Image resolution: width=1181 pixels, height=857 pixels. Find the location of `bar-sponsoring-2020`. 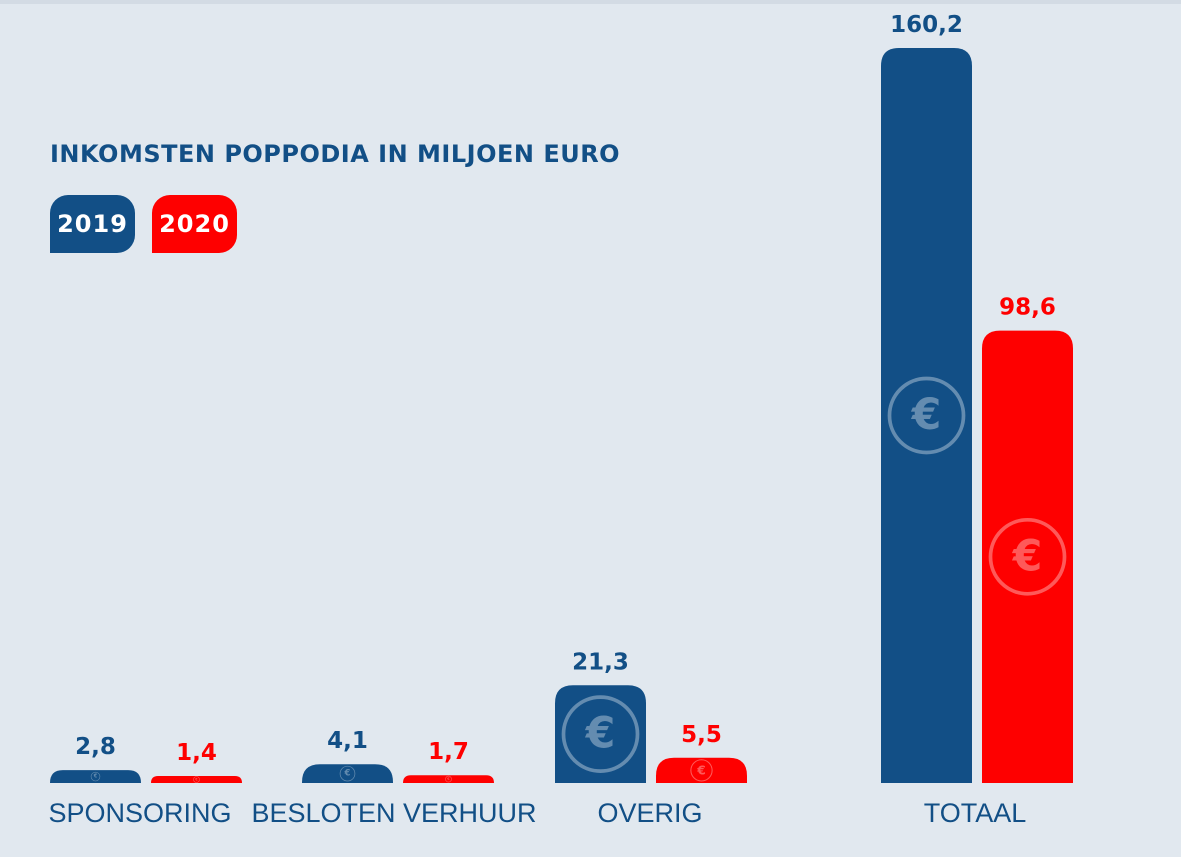

bar-sponsoring-2020 is located at coordinates (196, 779).